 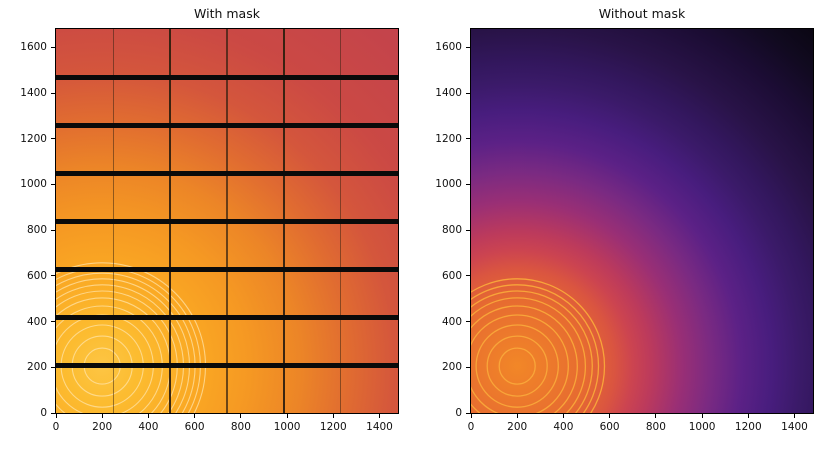 I want to click on plot-title: Without mask, so click(x=642, y=13).